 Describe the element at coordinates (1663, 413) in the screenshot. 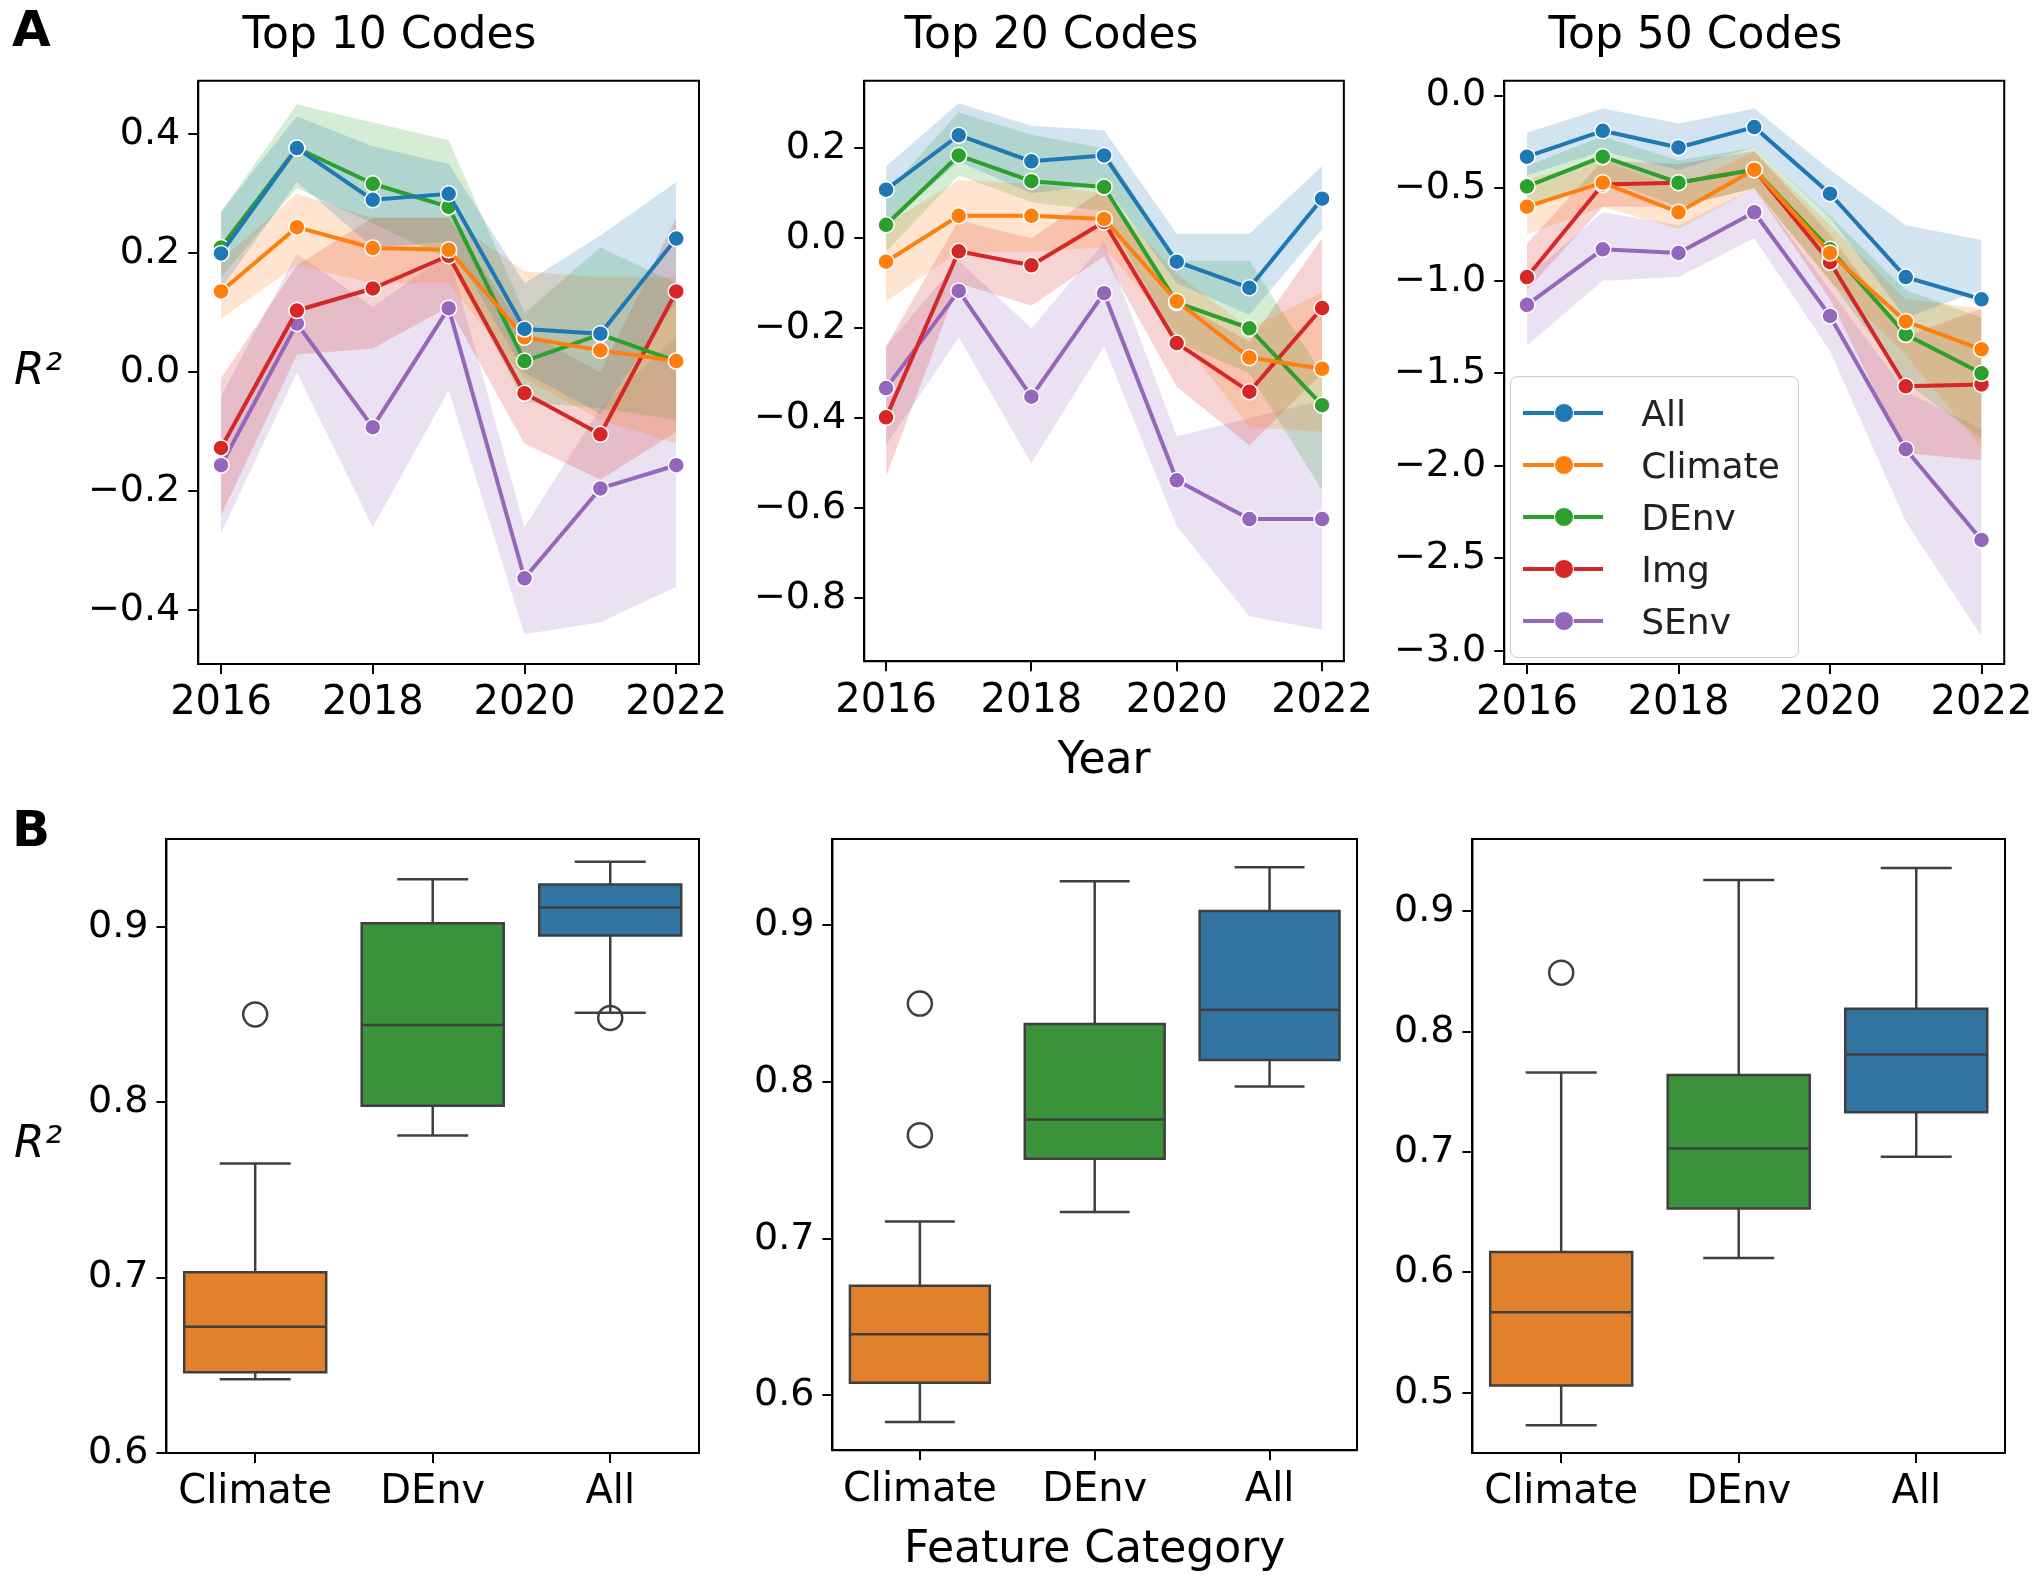

I see `legend-label: All` at that location.